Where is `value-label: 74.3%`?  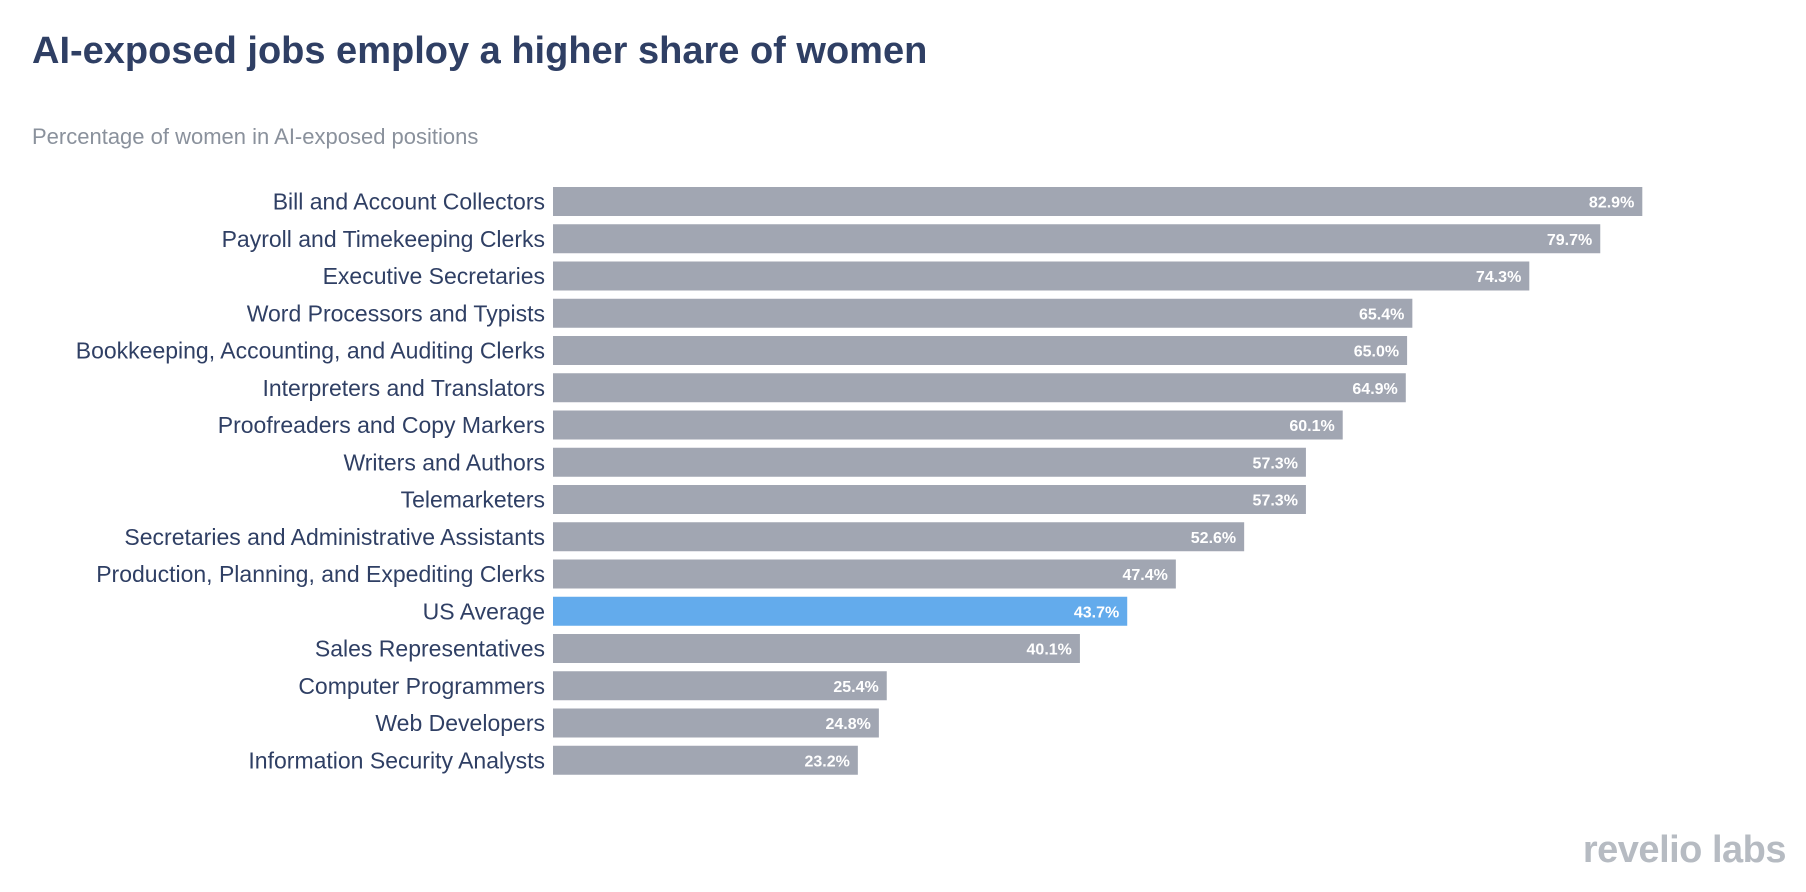 value-label: 74.3% is located at coordinates (1498, 277).